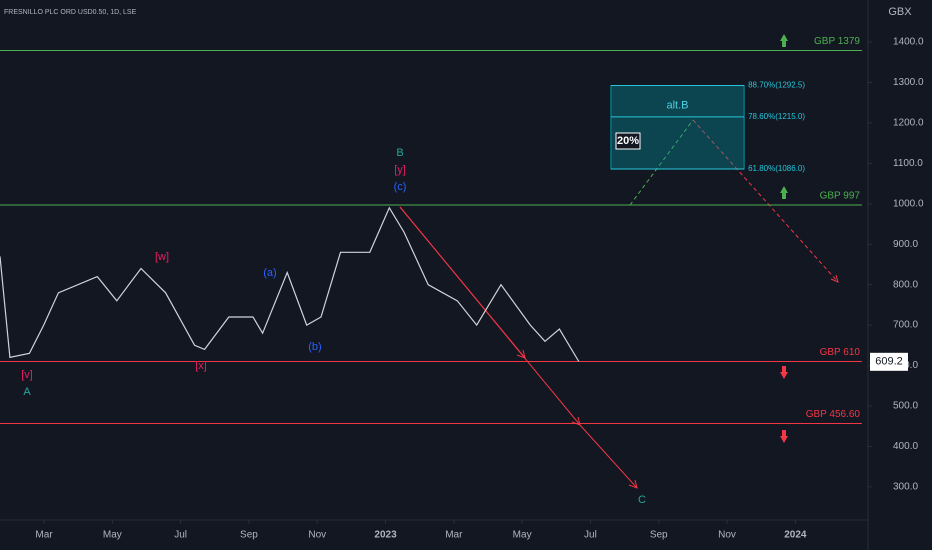 Image resolution: width=932 pixels, height=550 pixels. I want to click on fib-label: 88.70%(1292.5), so click(776, 85).